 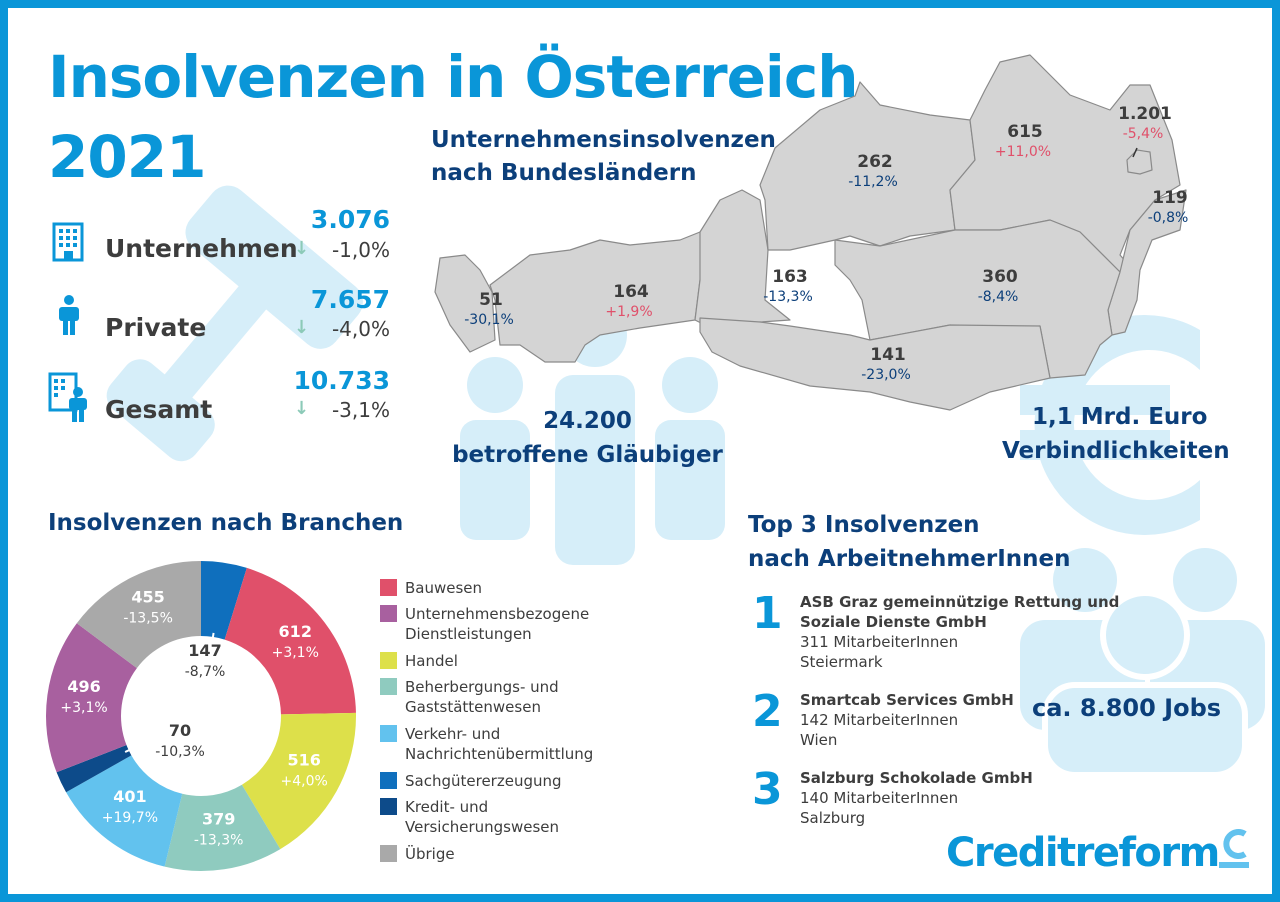 I want to click on donut-change-label: +4,0%, so click(x=304, y=781).